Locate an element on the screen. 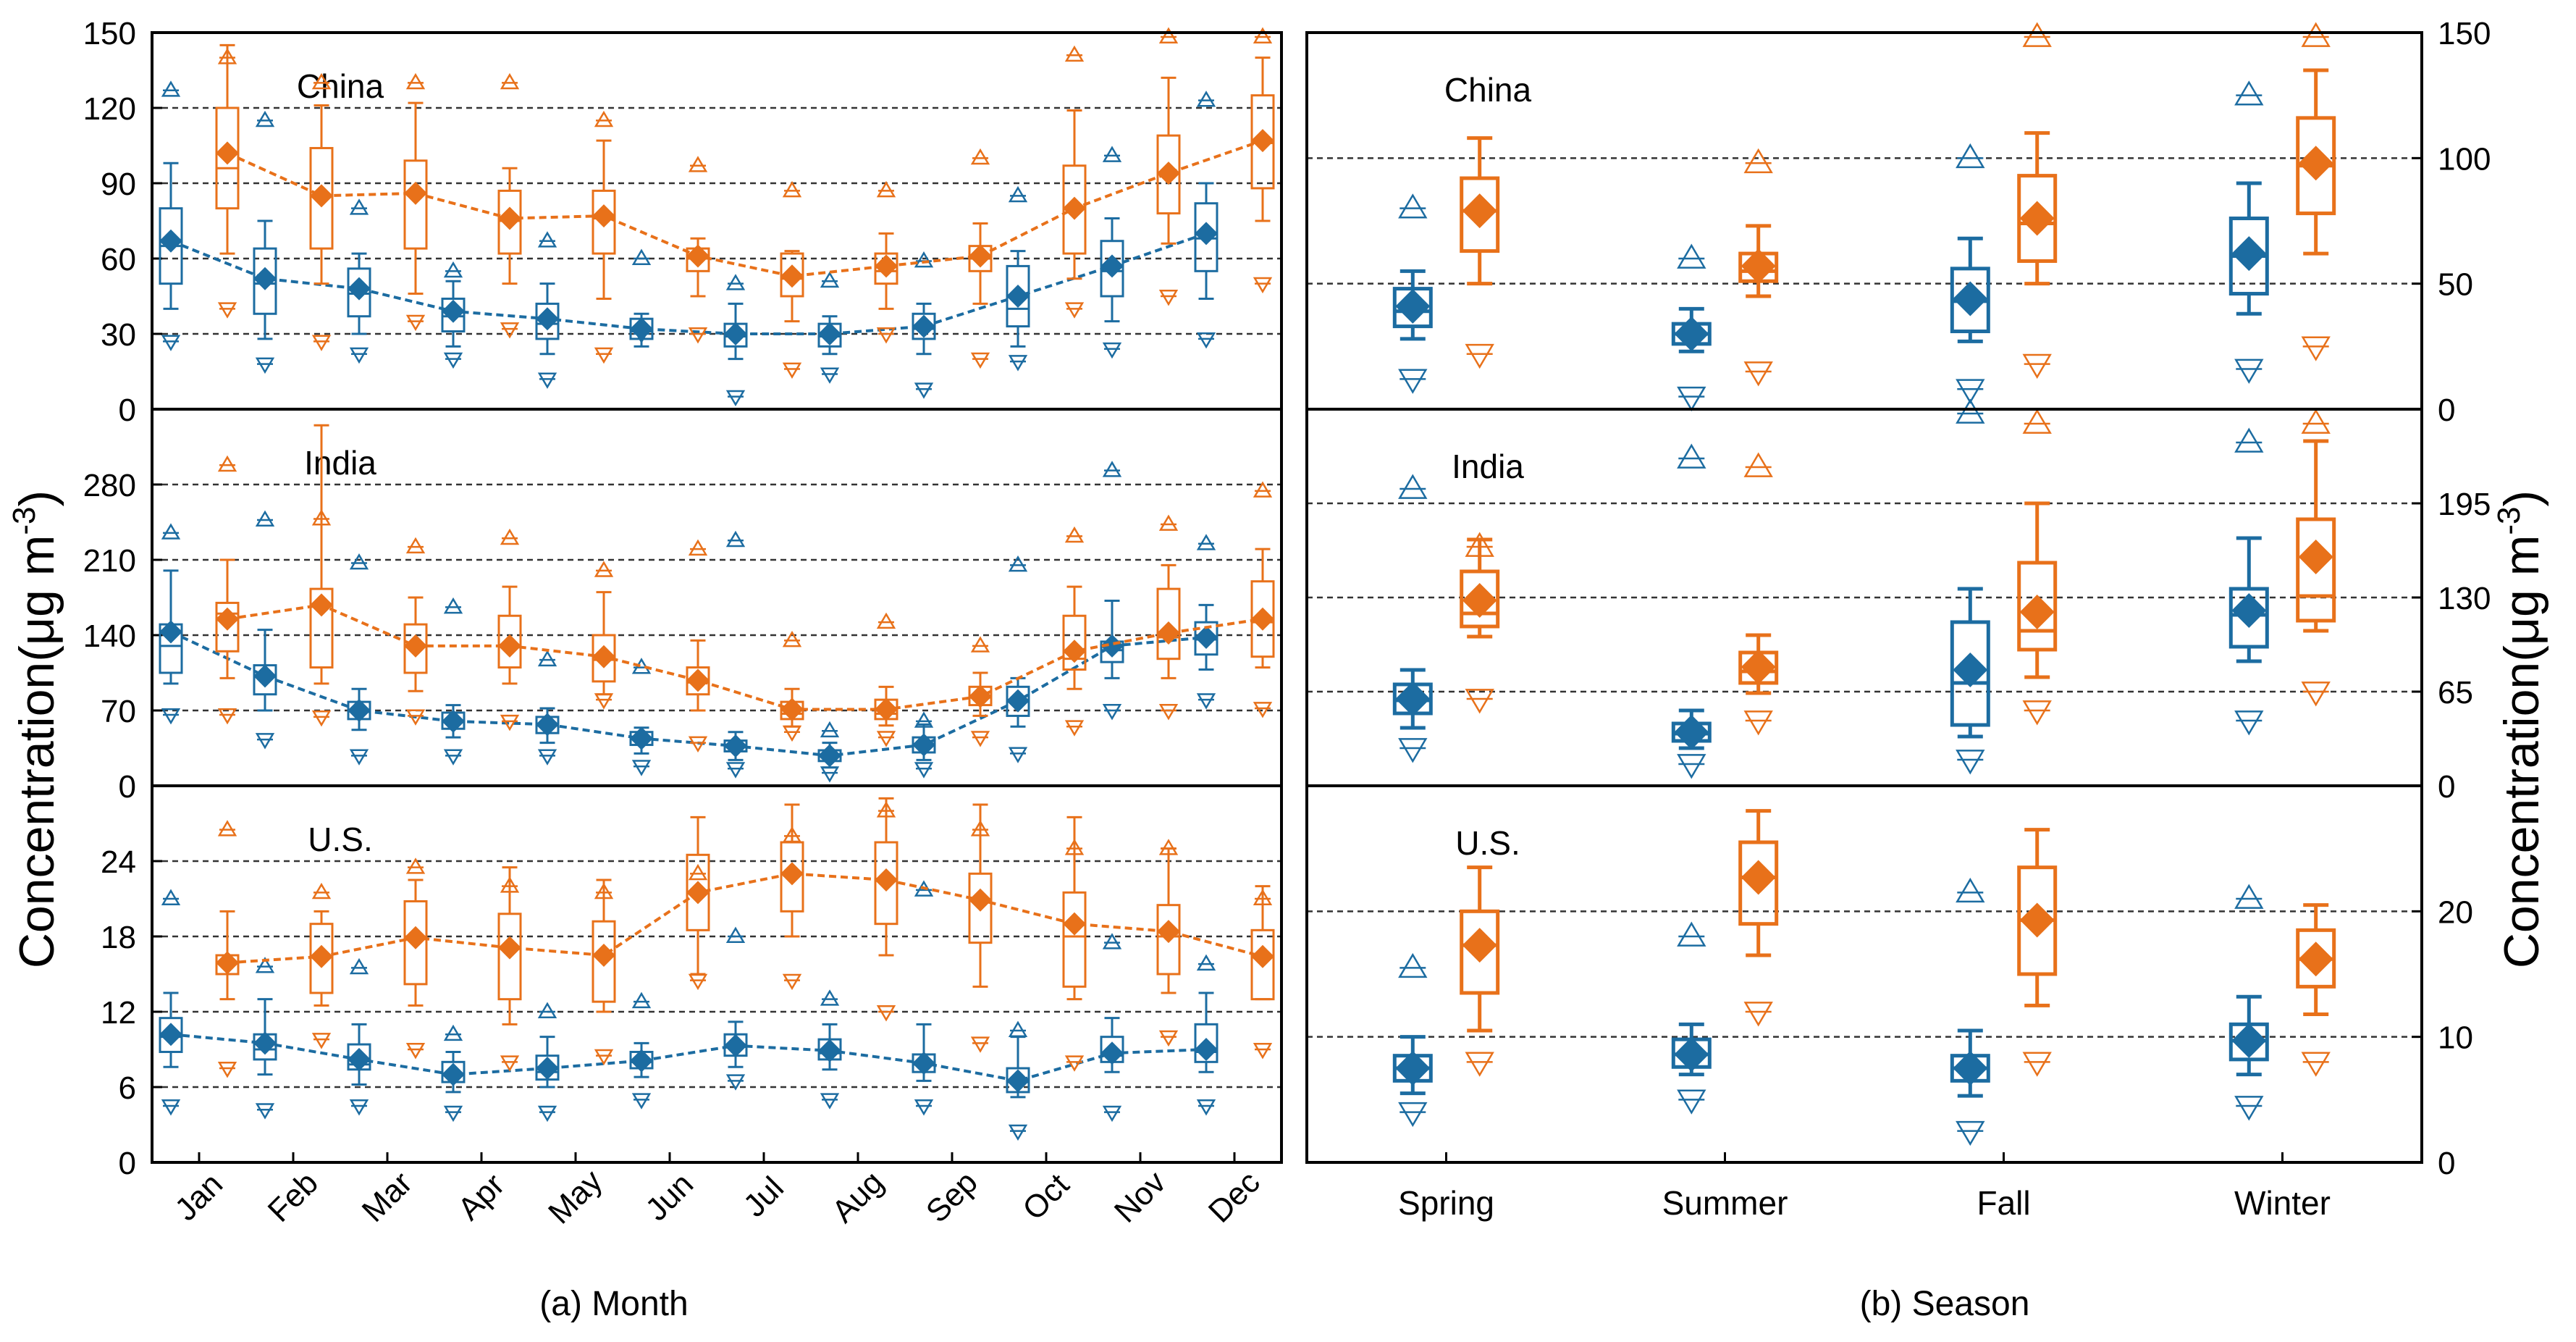 This screenshot has height=1342, width=2576. orange-mean-line is located at coordinates (745, 208).